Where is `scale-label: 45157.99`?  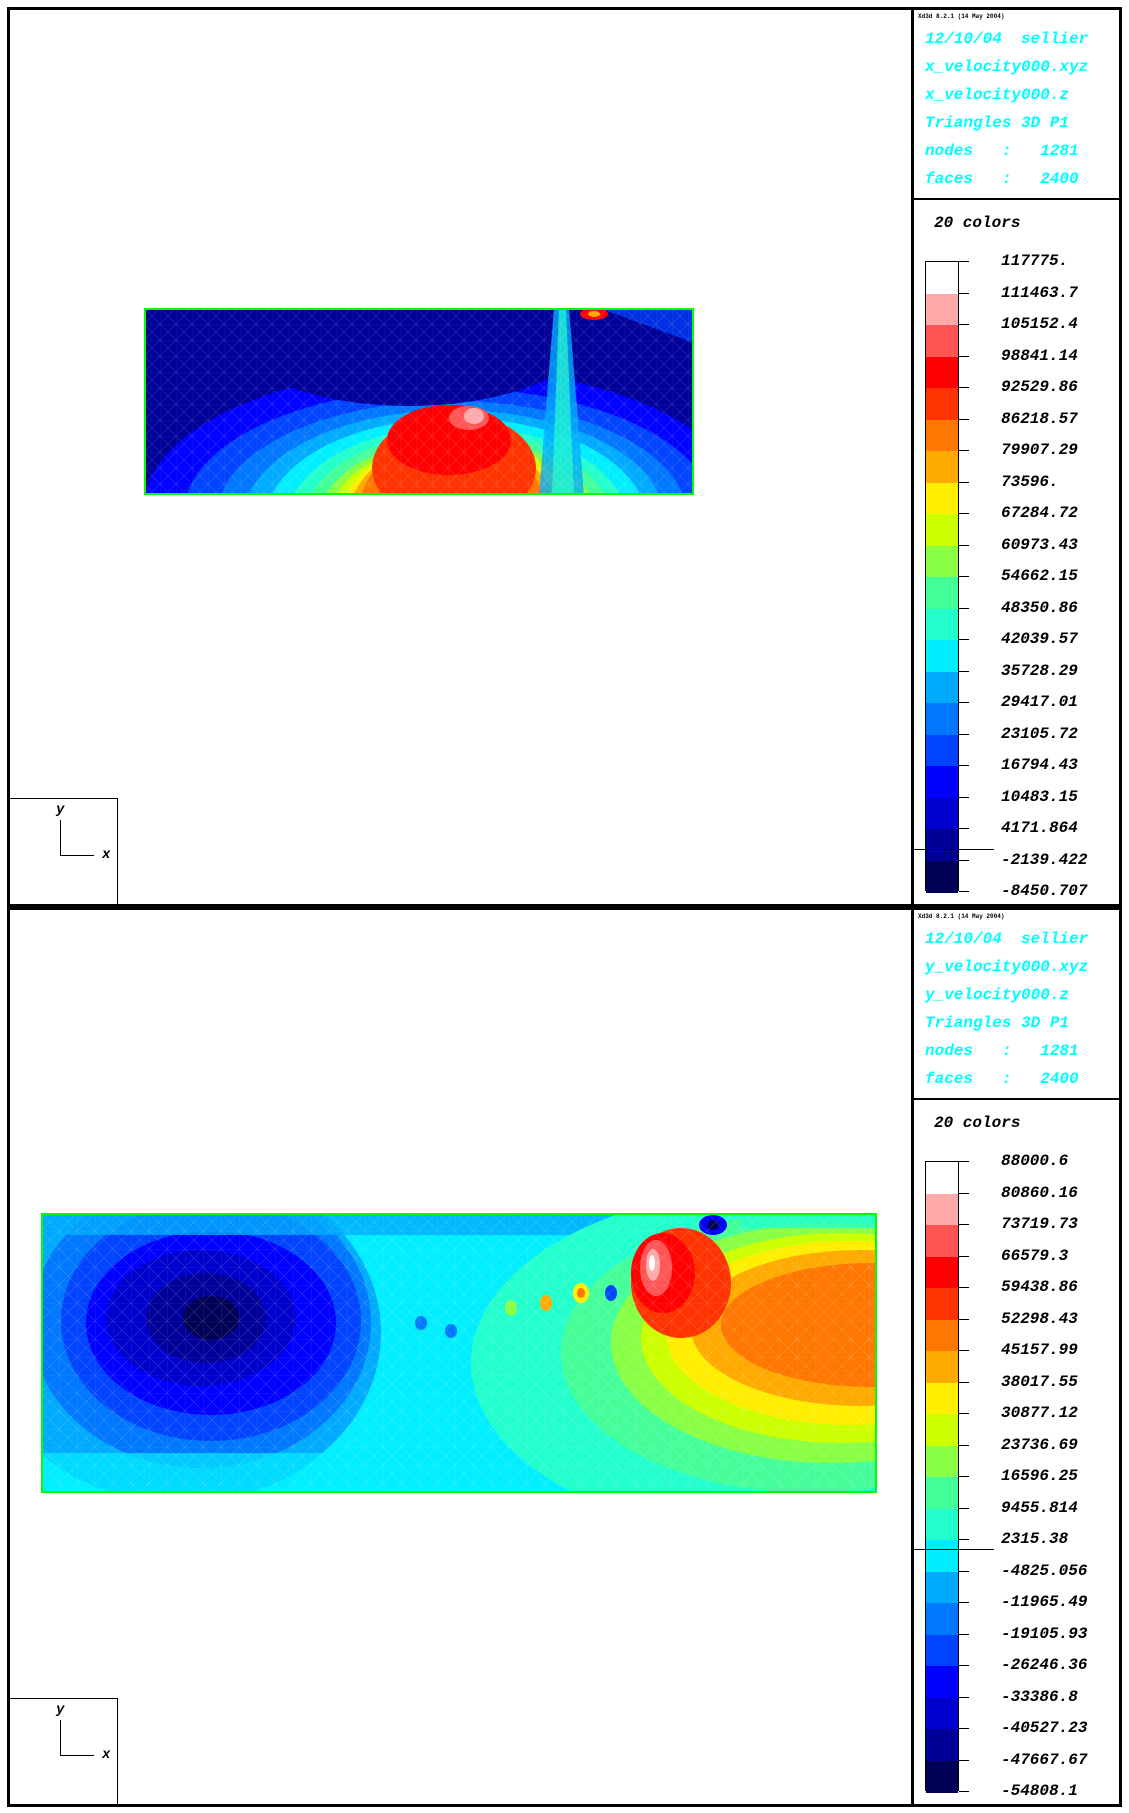 scale-label: 45157.99 is located at coordinates (1039, 1350).